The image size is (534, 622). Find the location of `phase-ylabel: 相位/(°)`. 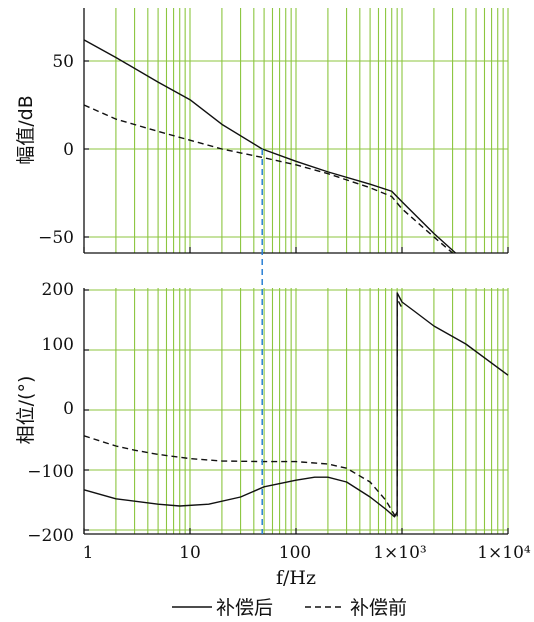

phase-ylabel: 相位/(°) is located at coordinates (26, 410).